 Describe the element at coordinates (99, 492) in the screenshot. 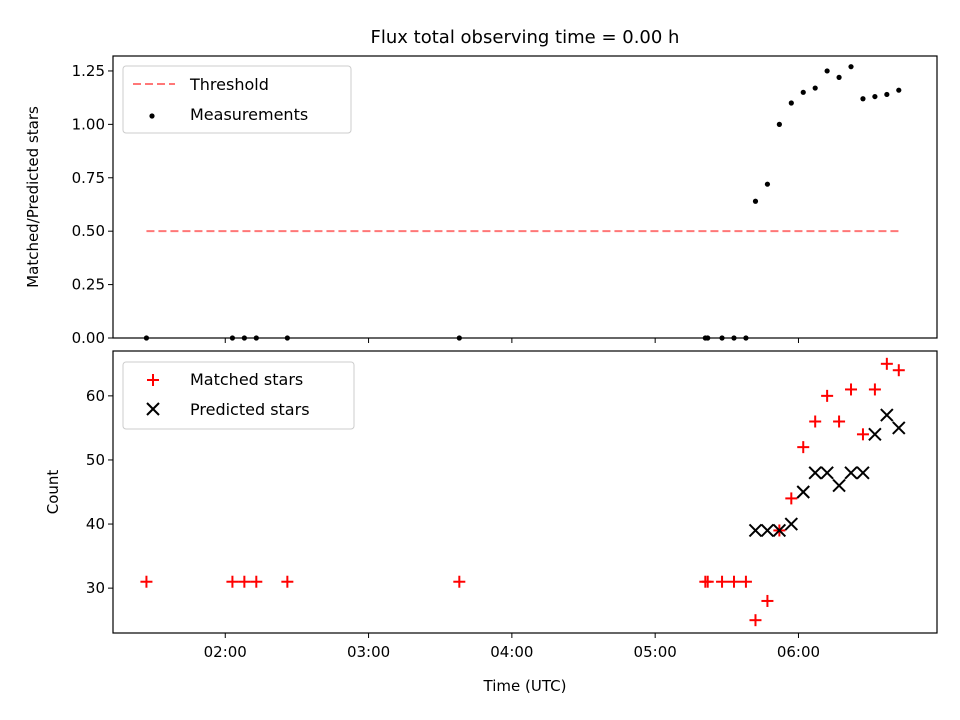

I see `bottom-y-axis: 30 40 50 60` at that location.